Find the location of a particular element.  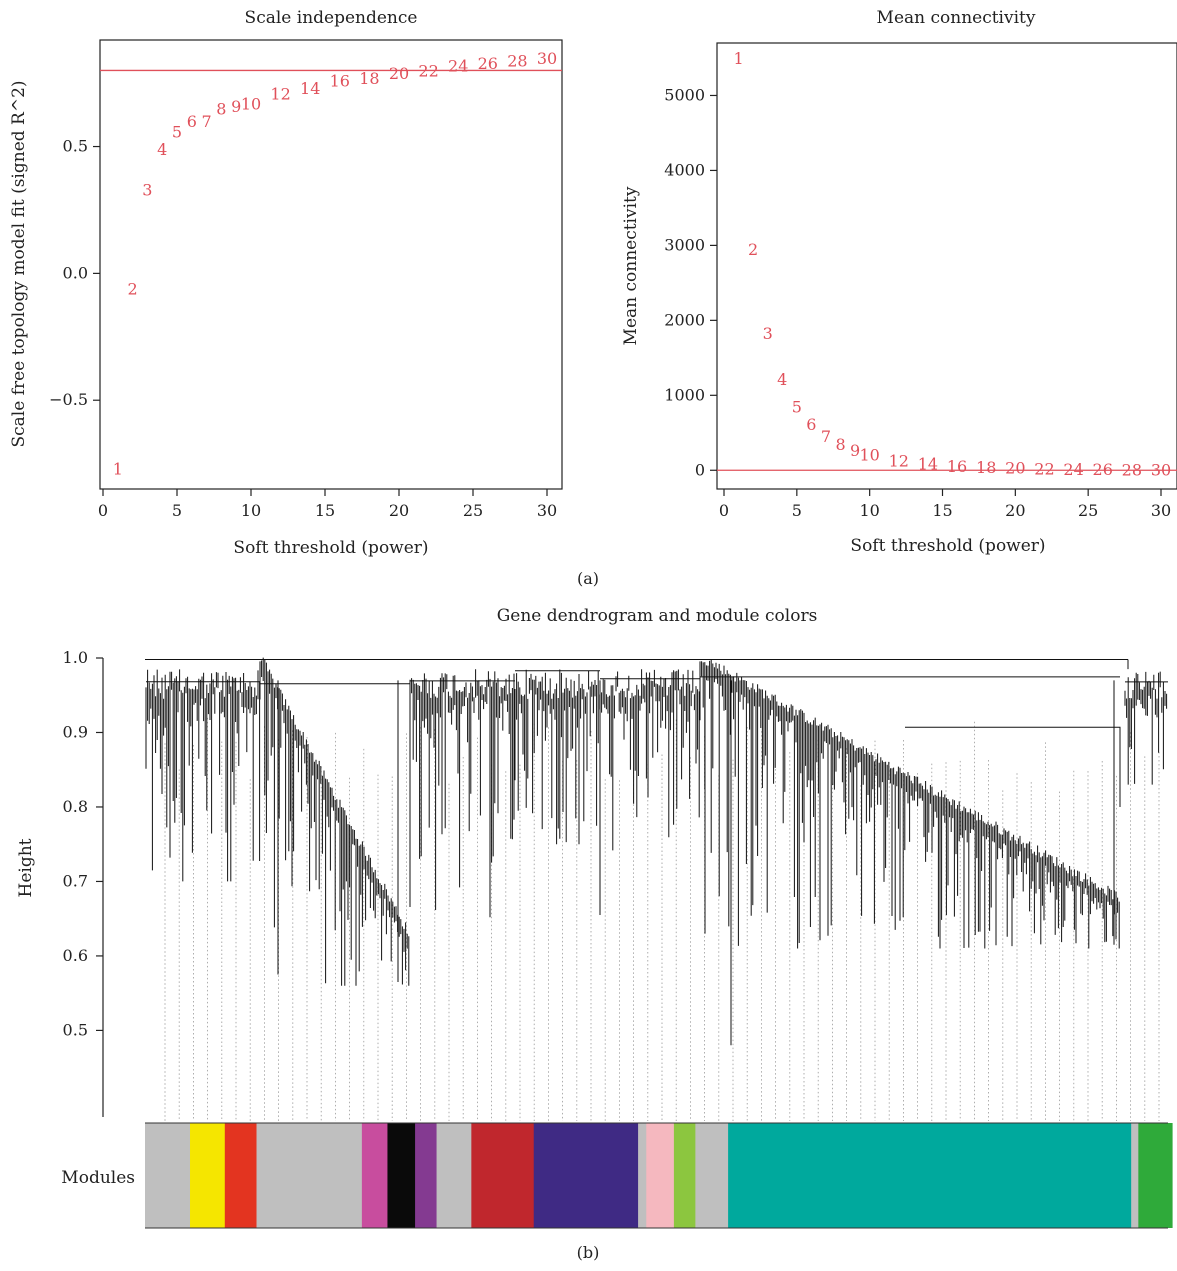

scale-independence-point-label: 12 is located at coordinates (280, 93).